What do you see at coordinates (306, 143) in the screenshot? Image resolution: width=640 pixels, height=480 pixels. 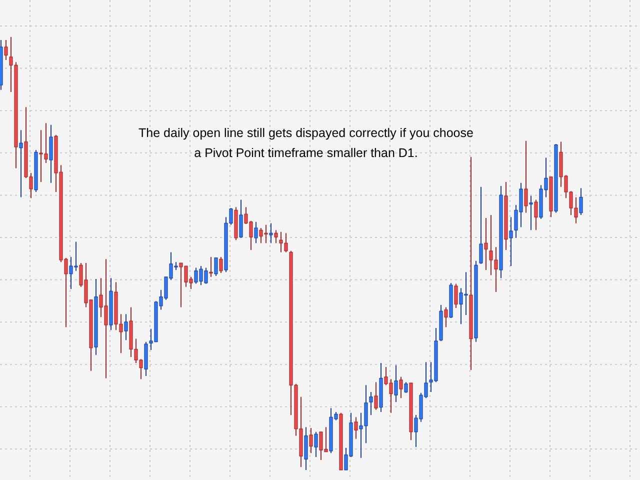 I see `annotation: The daily open line still gets dispayed correctly if you choose a Pivot Point timeframe smaller than D1.` at bounding box center [306, 143].